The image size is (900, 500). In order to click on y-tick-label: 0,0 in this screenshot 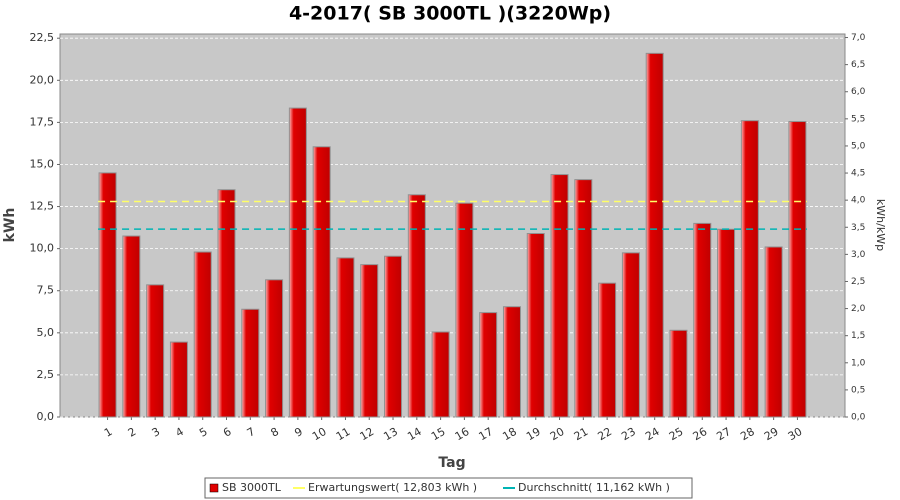, I will do `click(46, 416)`.